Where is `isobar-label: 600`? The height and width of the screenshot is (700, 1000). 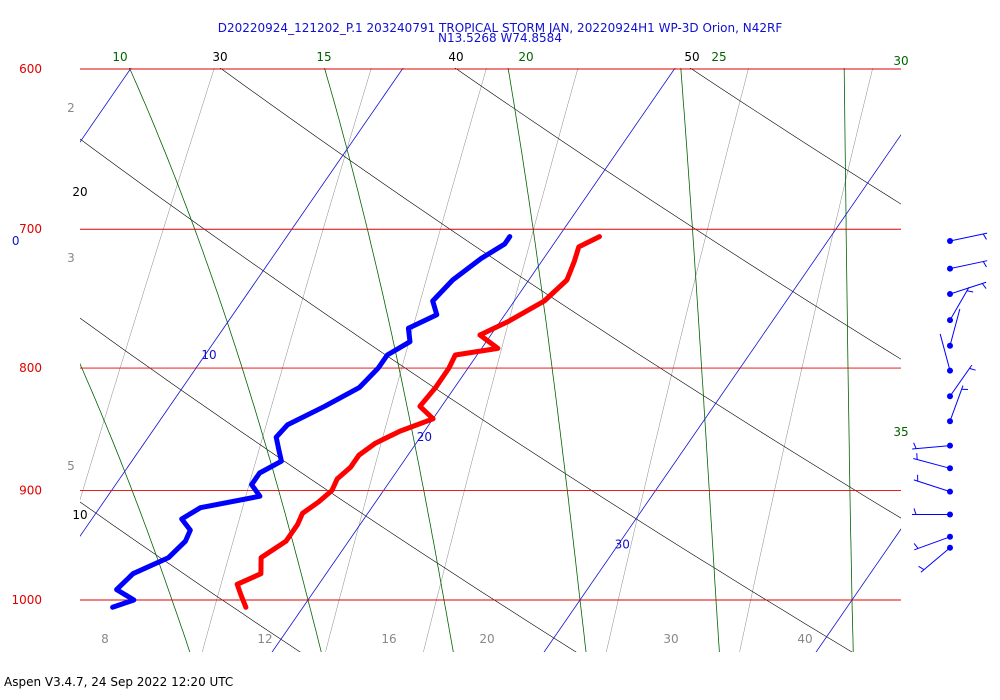 isobar-label: 600 is located at coordinates (30, 69).